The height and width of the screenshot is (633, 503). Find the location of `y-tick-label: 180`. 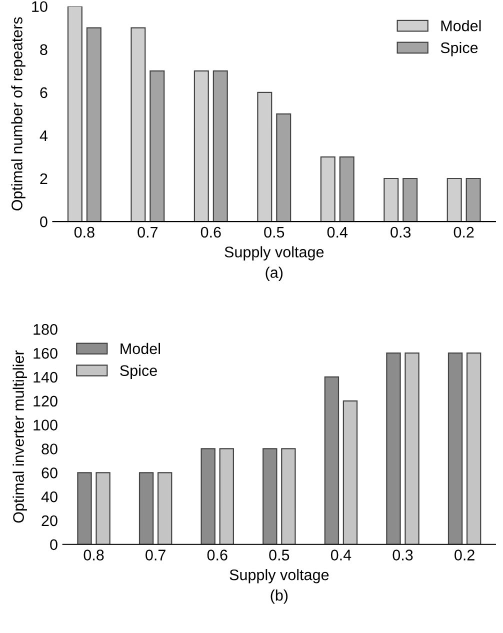

y-tick-label: 180 is located at coordinates (46, 329).